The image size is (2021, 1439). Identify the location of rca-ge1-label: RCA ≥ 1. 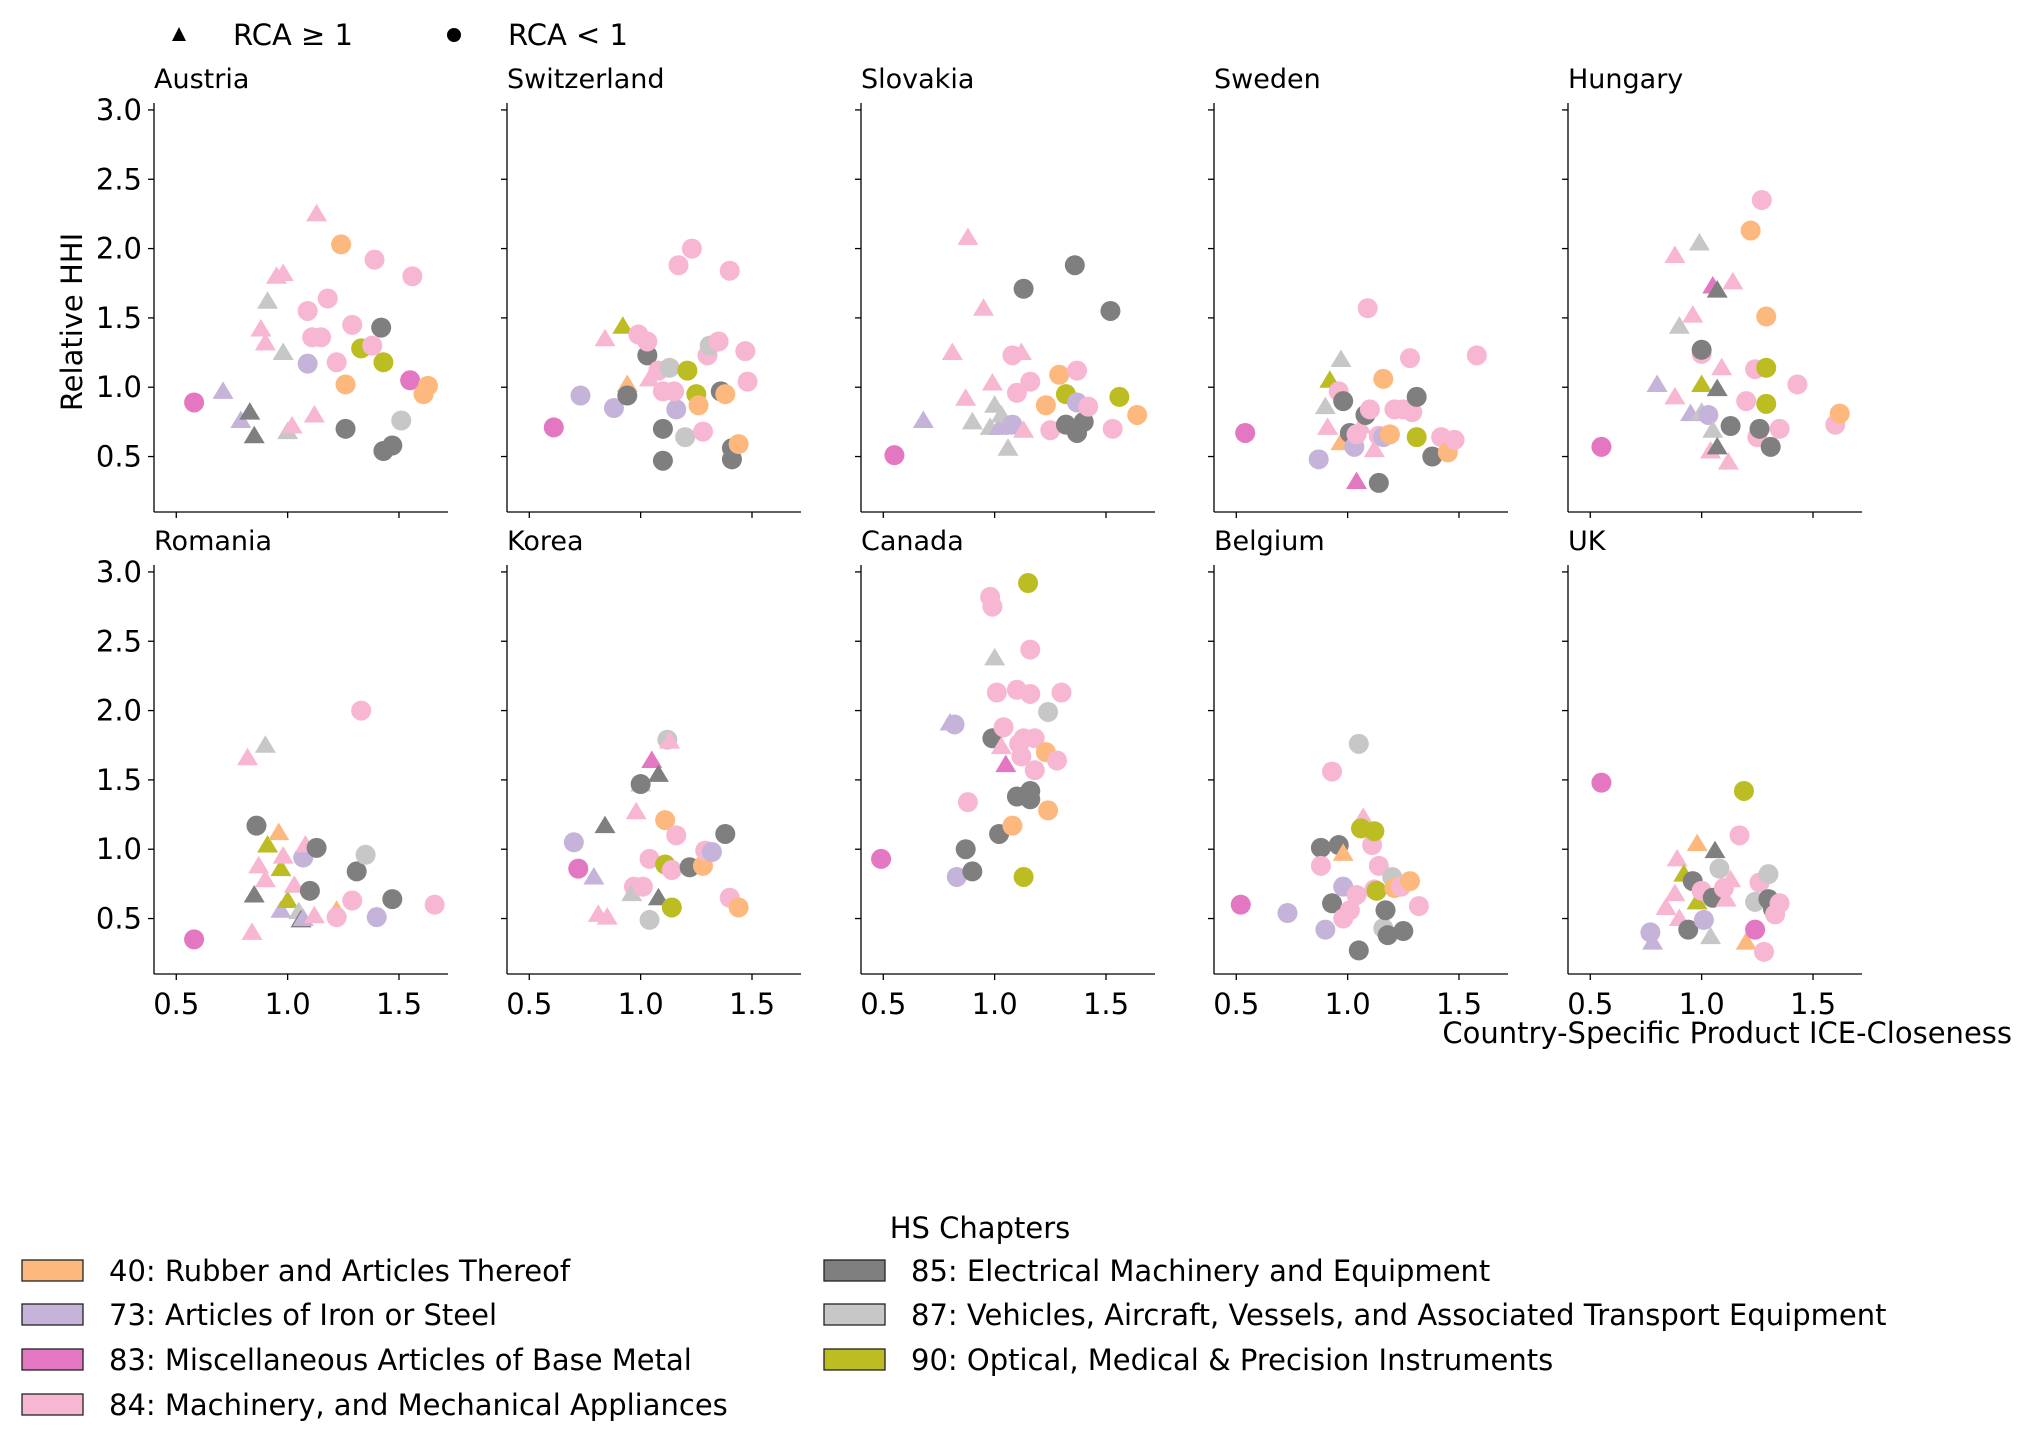
(293, 35).